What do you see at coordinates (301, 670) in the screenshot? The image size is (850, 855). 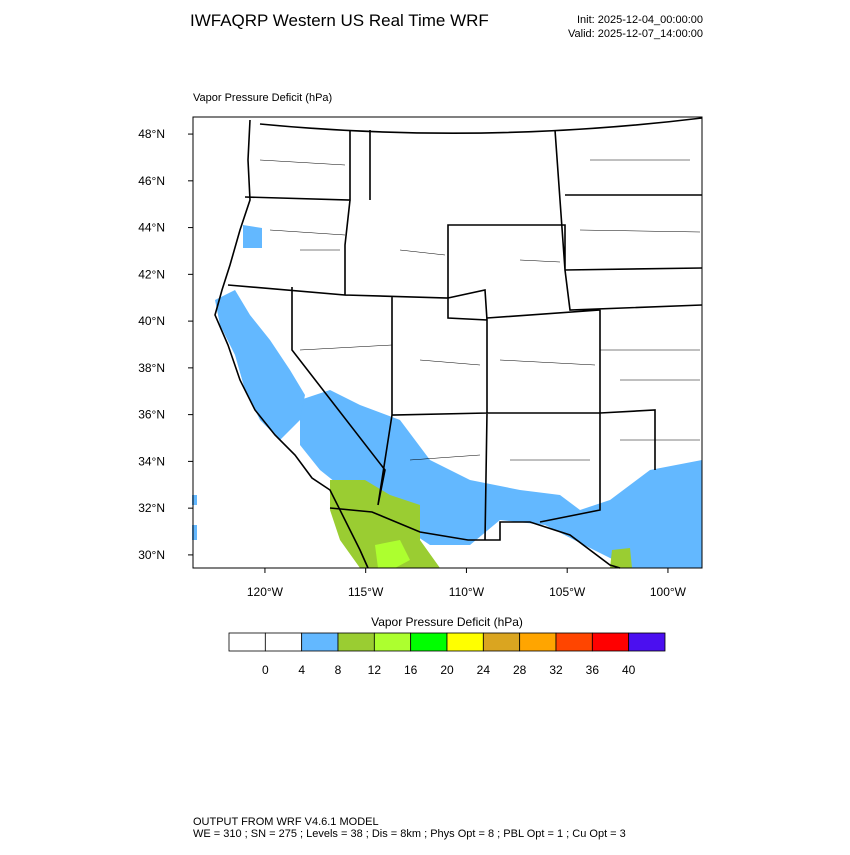 I see `colorbar-label: 4` at bounding box center [301, 670].